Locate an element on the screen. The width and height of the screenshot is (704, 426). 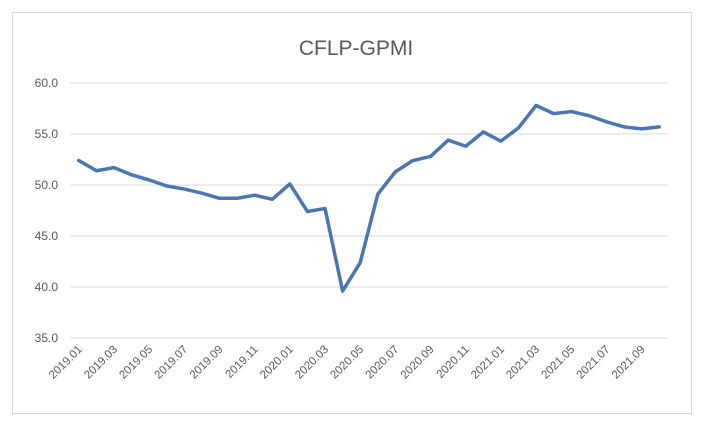
x-tick-label: 2019.03 is located at coordinates (101, 363).